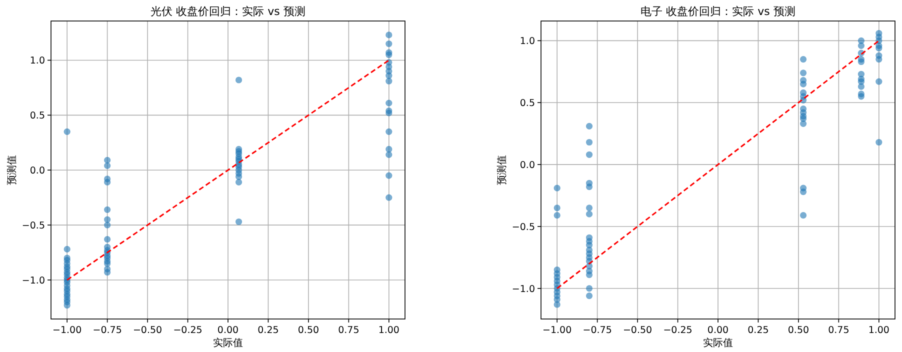  Describe the element at coordinates (228, 11) in the screenshot. I see `chart-title: 光伏 收盘价回归：实际 vs 预测` at that location.